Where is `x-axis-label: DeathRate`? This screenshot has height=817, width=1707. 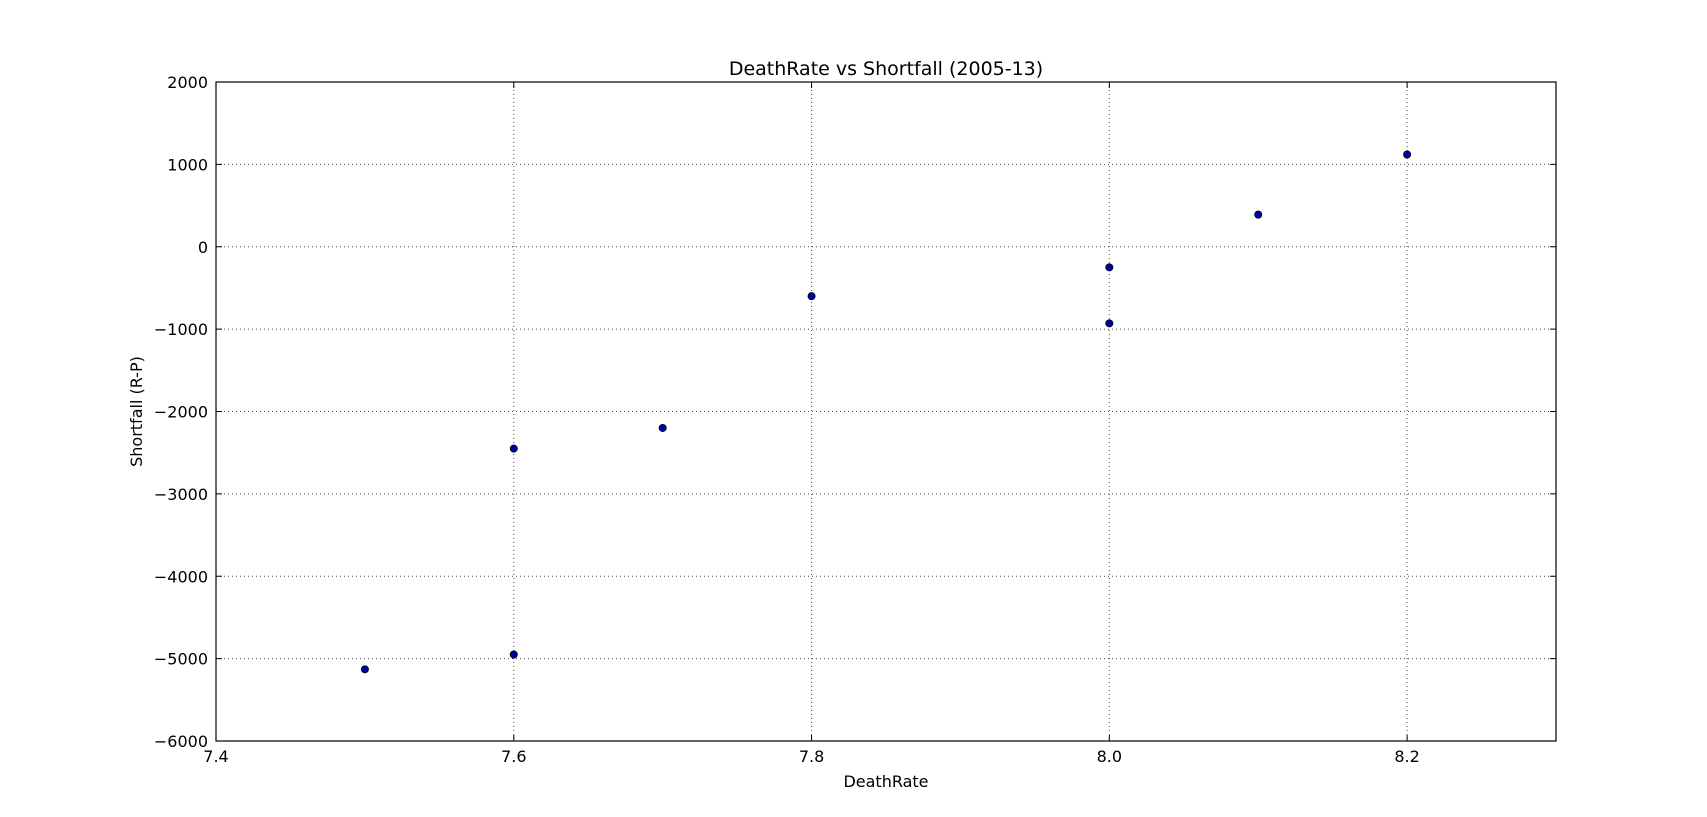
x-axis-label: DeathRate is located at coordinates (885, 781).